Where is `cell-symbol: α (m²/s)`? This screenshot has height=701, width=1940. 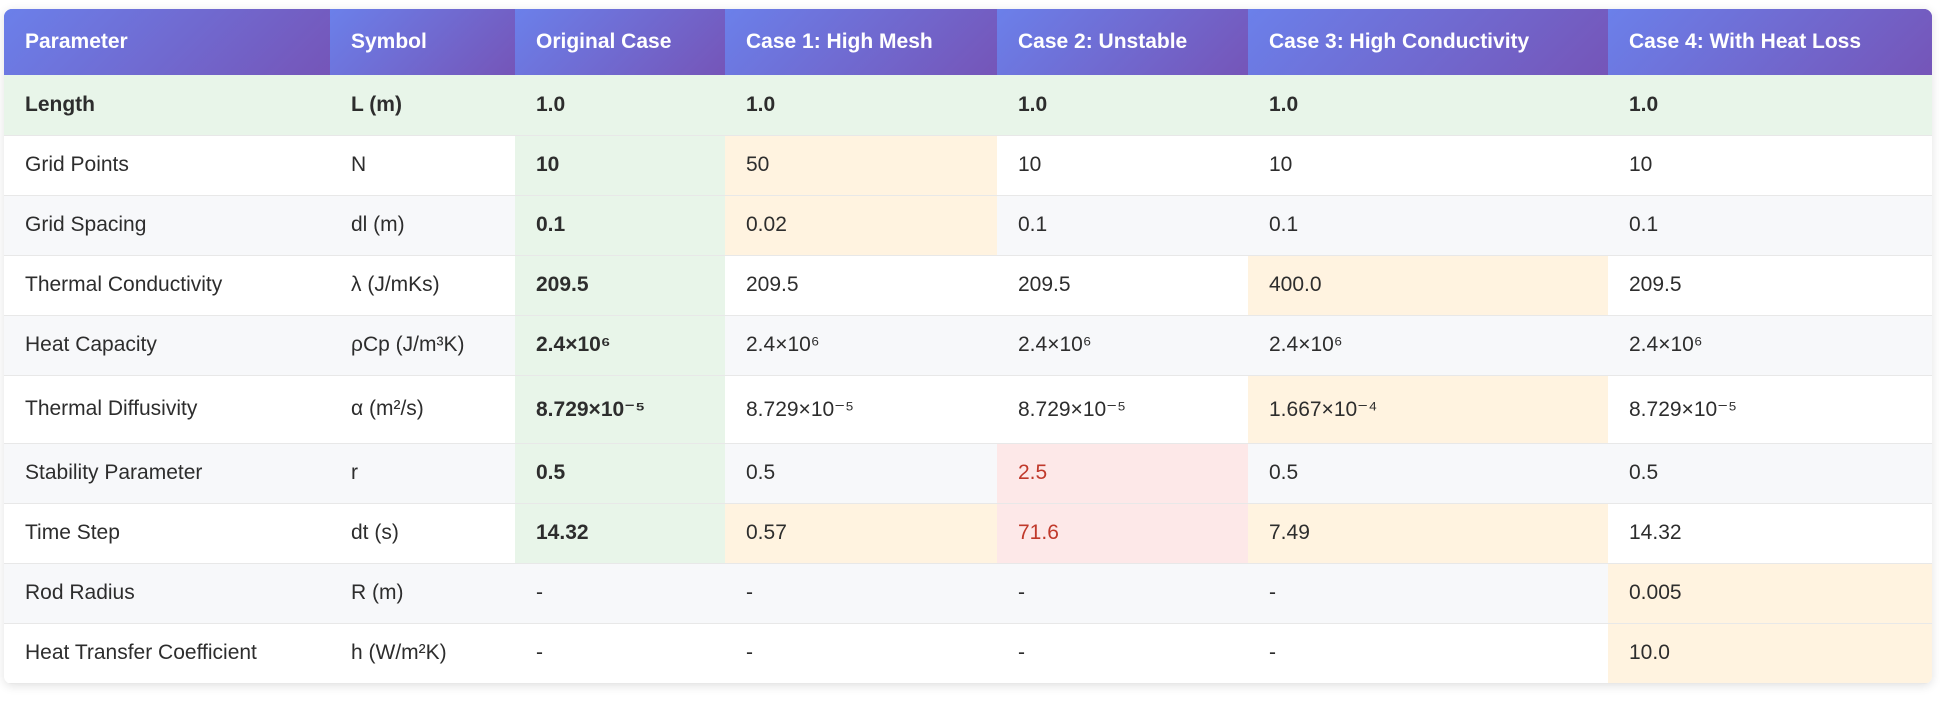 cell-symbol: α (m²/s) is located at coordinates (422, 409).